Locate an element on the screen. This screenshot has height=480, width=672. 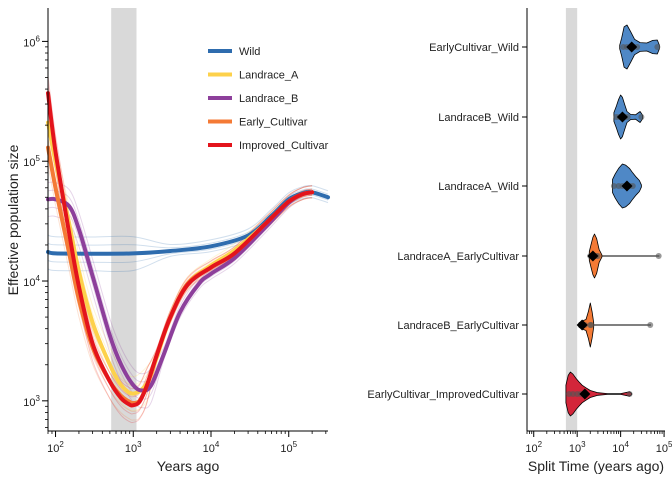
split-x-axis-label: Split Time (years ago) is located at coordinates (596, 466).